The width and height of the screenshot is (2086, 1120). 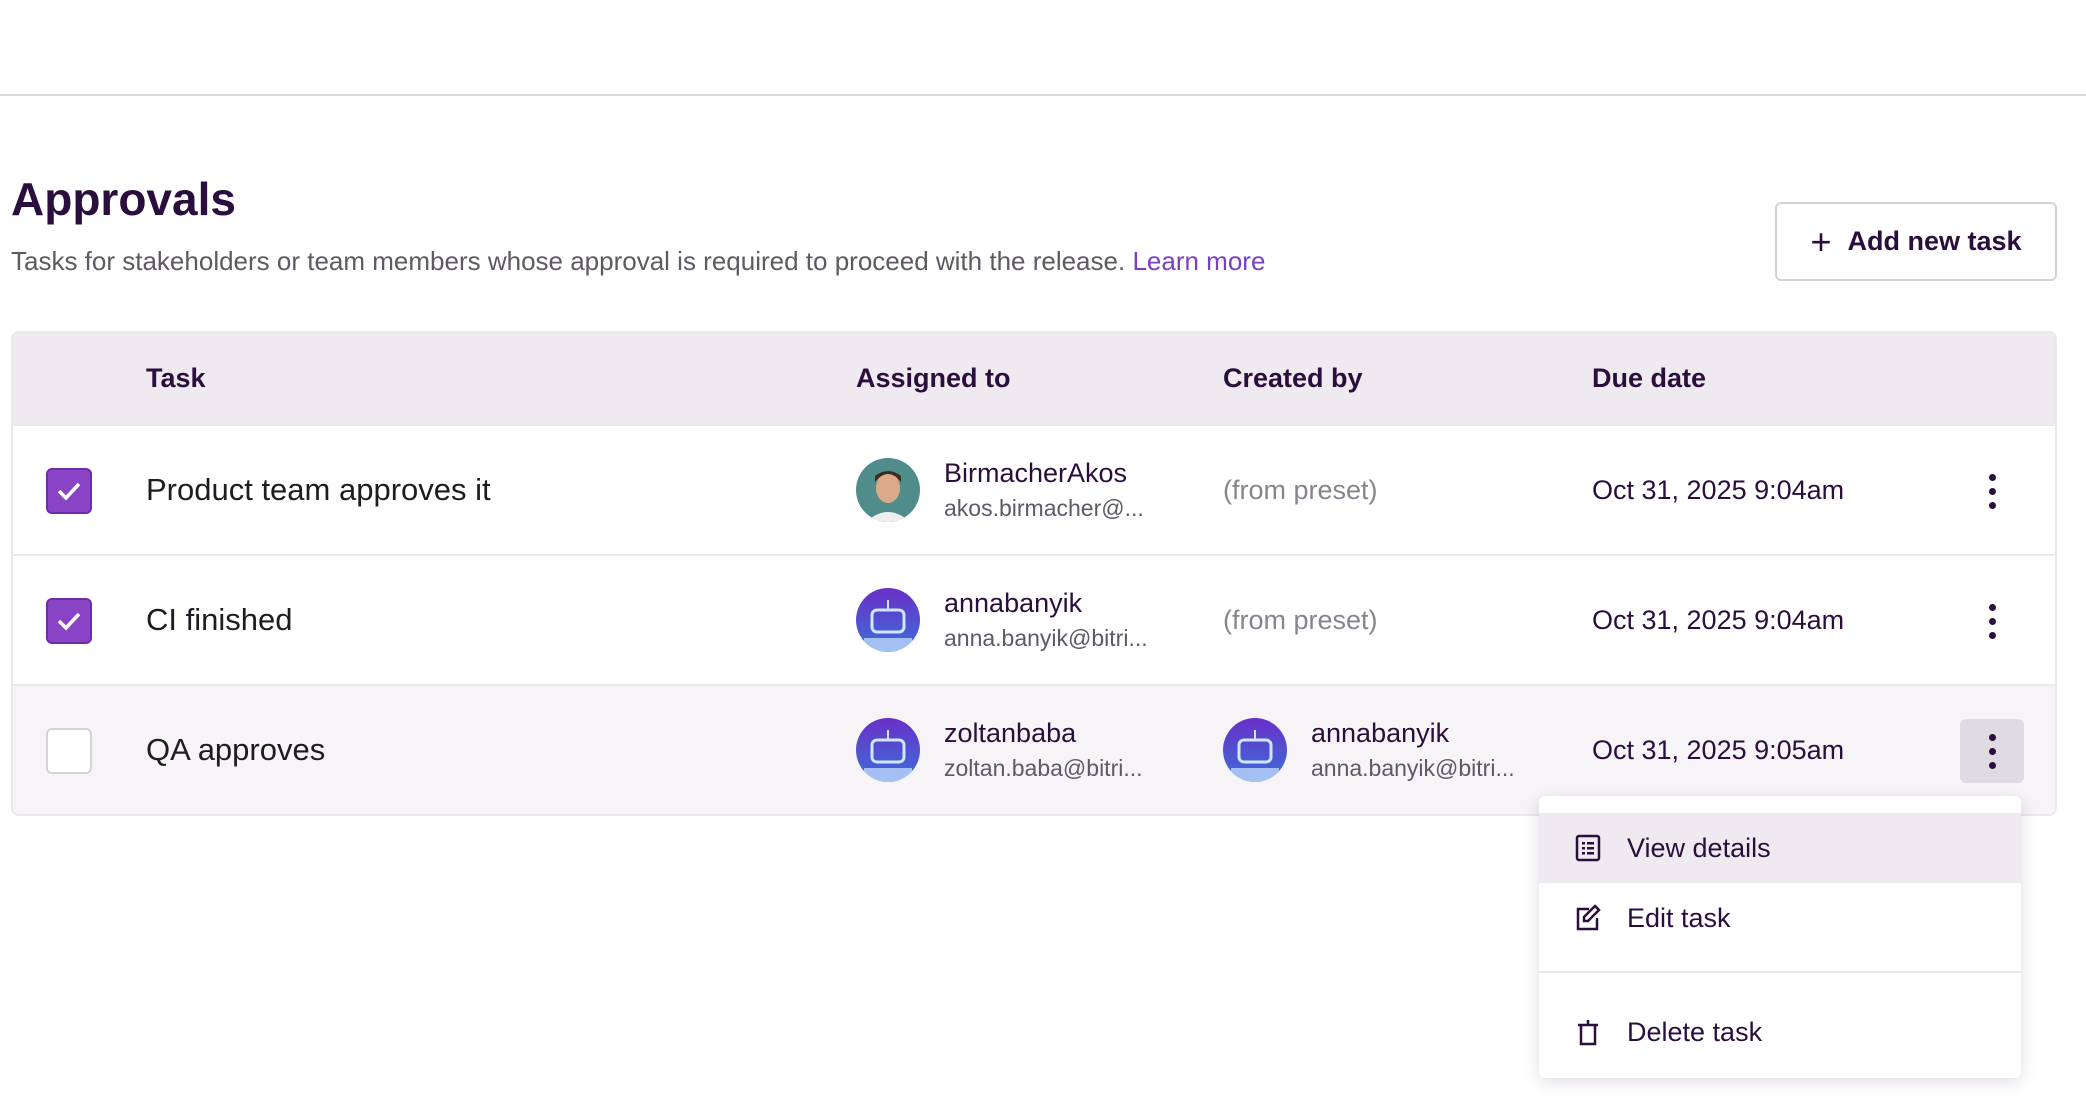 What do you see at coordinates (1780, 1032) in the screenshot?
I see `menu-item-delete-task: Delete task` at bounding box center [1780, 1032].